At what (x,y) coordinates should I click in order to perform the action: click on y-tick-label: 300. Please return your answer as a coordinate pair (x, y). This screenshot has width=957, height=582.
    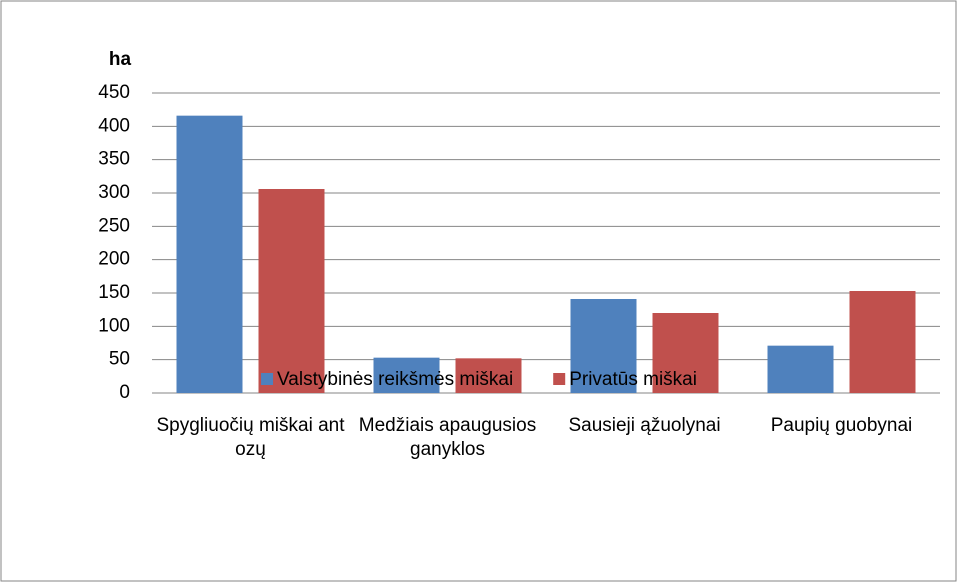
    Looking at the image, I should click on (114, 192).